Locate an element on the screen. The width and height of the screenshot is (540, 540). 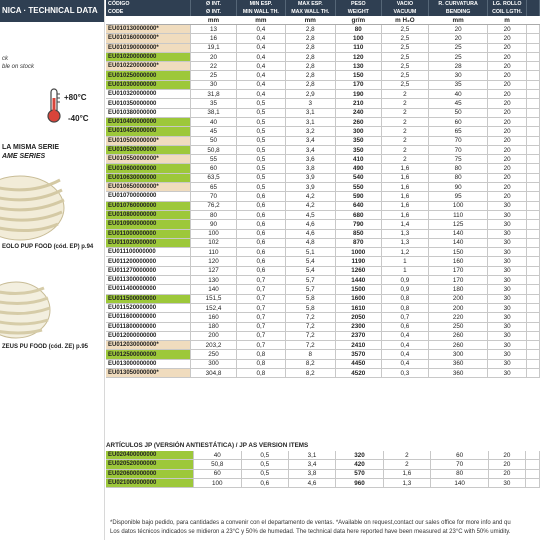
cell-weight: 420 is located at coordinates (359, 464).